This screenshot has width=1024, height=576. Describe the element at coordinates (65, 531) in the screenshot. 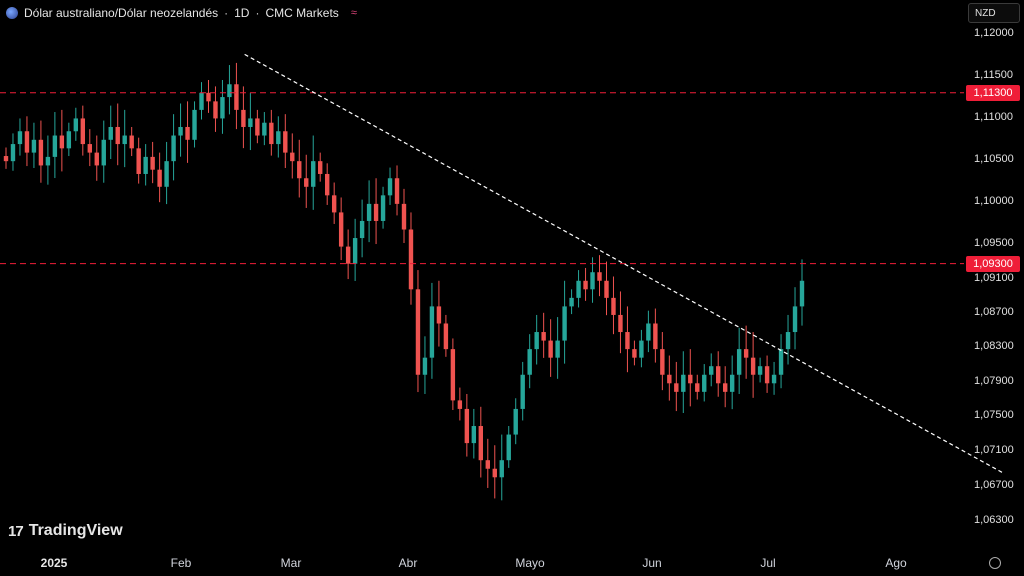

I see `tradingview-logo: 17 TradingView` at that location.